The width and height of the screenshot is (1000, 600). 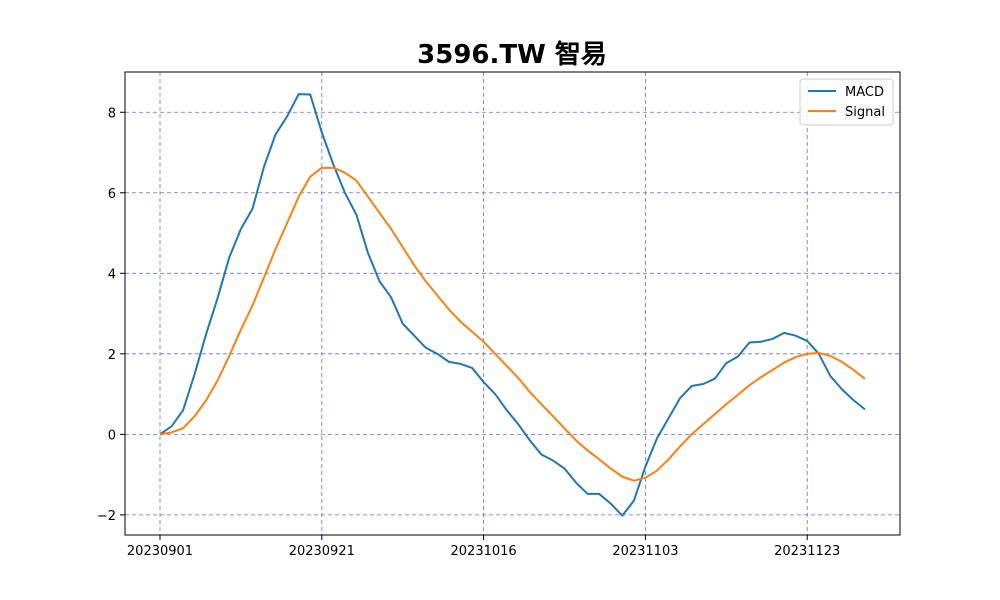 I want to click on x-tick-label: 20230901, so click(x=160, y=551).